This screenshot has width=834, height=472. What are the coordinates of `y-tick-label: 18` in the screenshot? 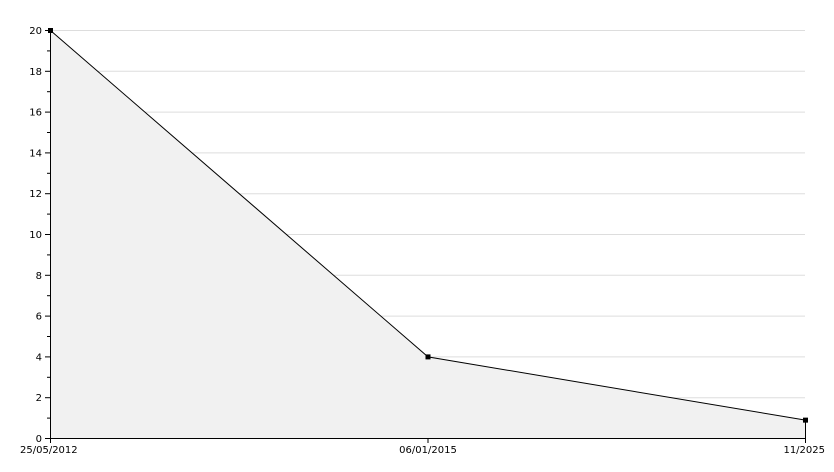 It's located at (35, 72).